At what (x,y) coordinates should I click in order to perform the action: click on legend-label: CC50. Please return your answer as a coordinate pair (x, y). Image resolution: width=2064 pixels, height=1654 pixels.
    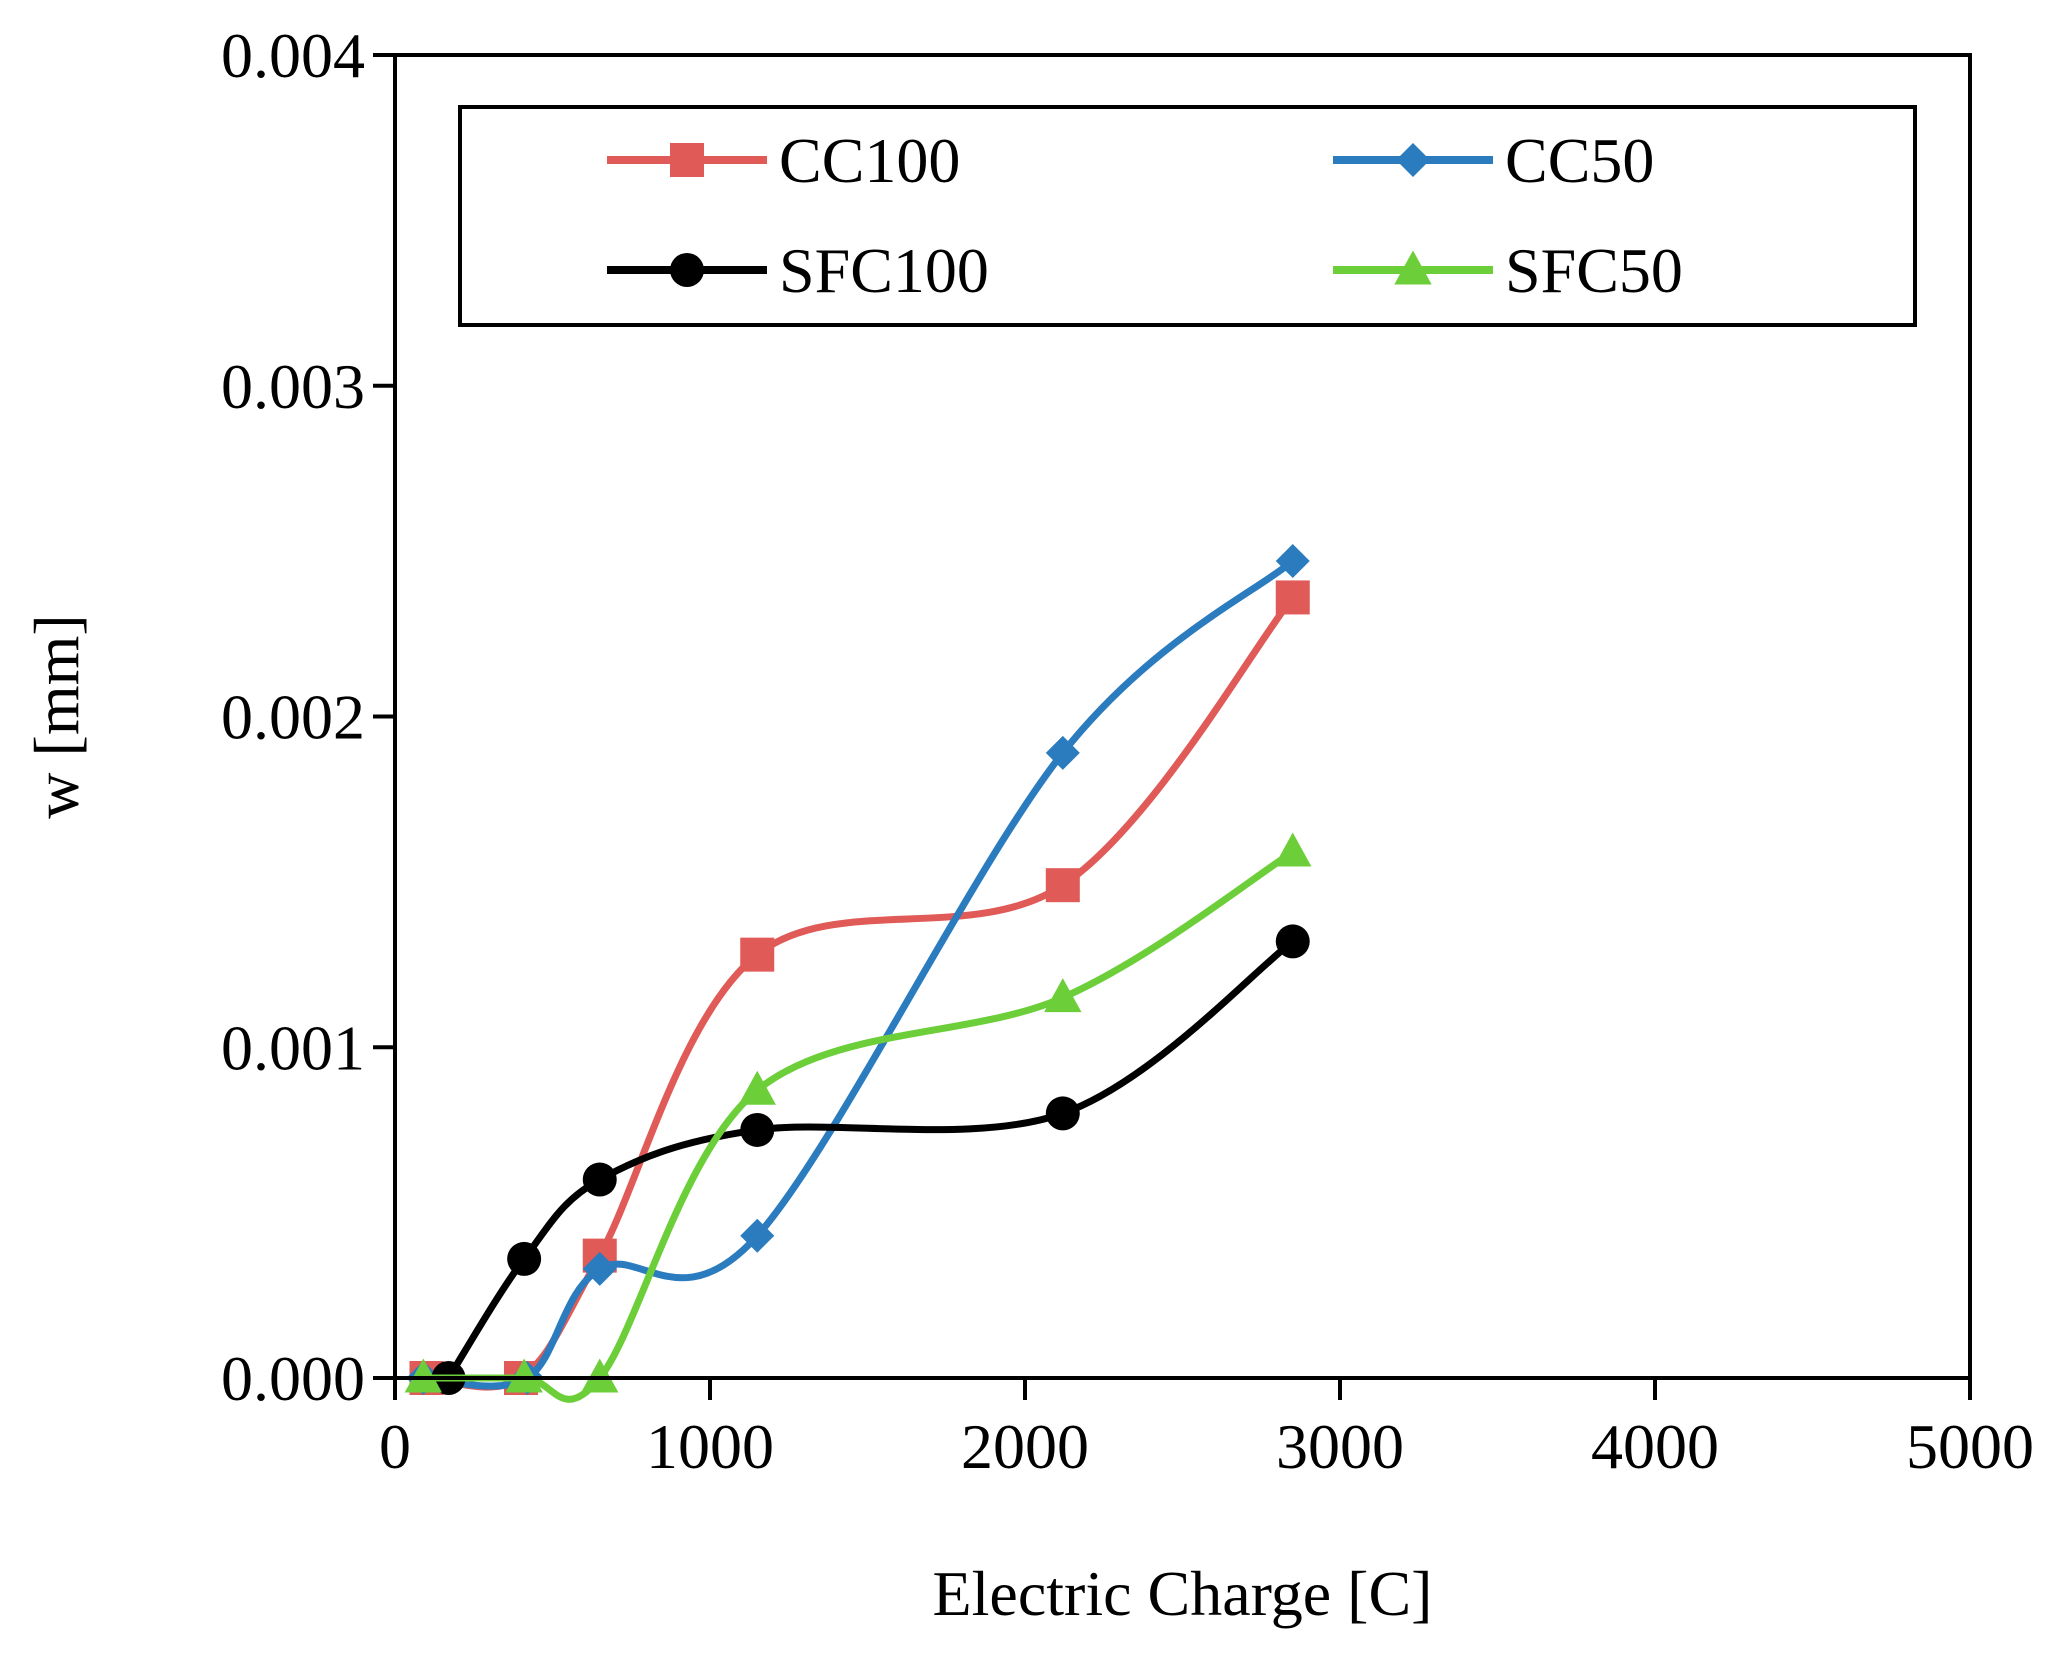
    Looking at the image, I should click on (1579, 160).